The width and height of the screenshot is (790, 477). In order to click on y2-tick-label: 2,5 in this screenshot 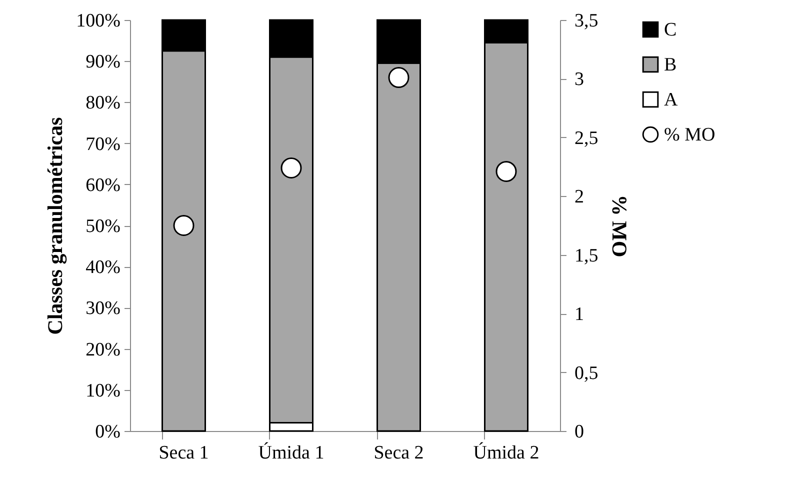, I will do `click(586, 138)`.